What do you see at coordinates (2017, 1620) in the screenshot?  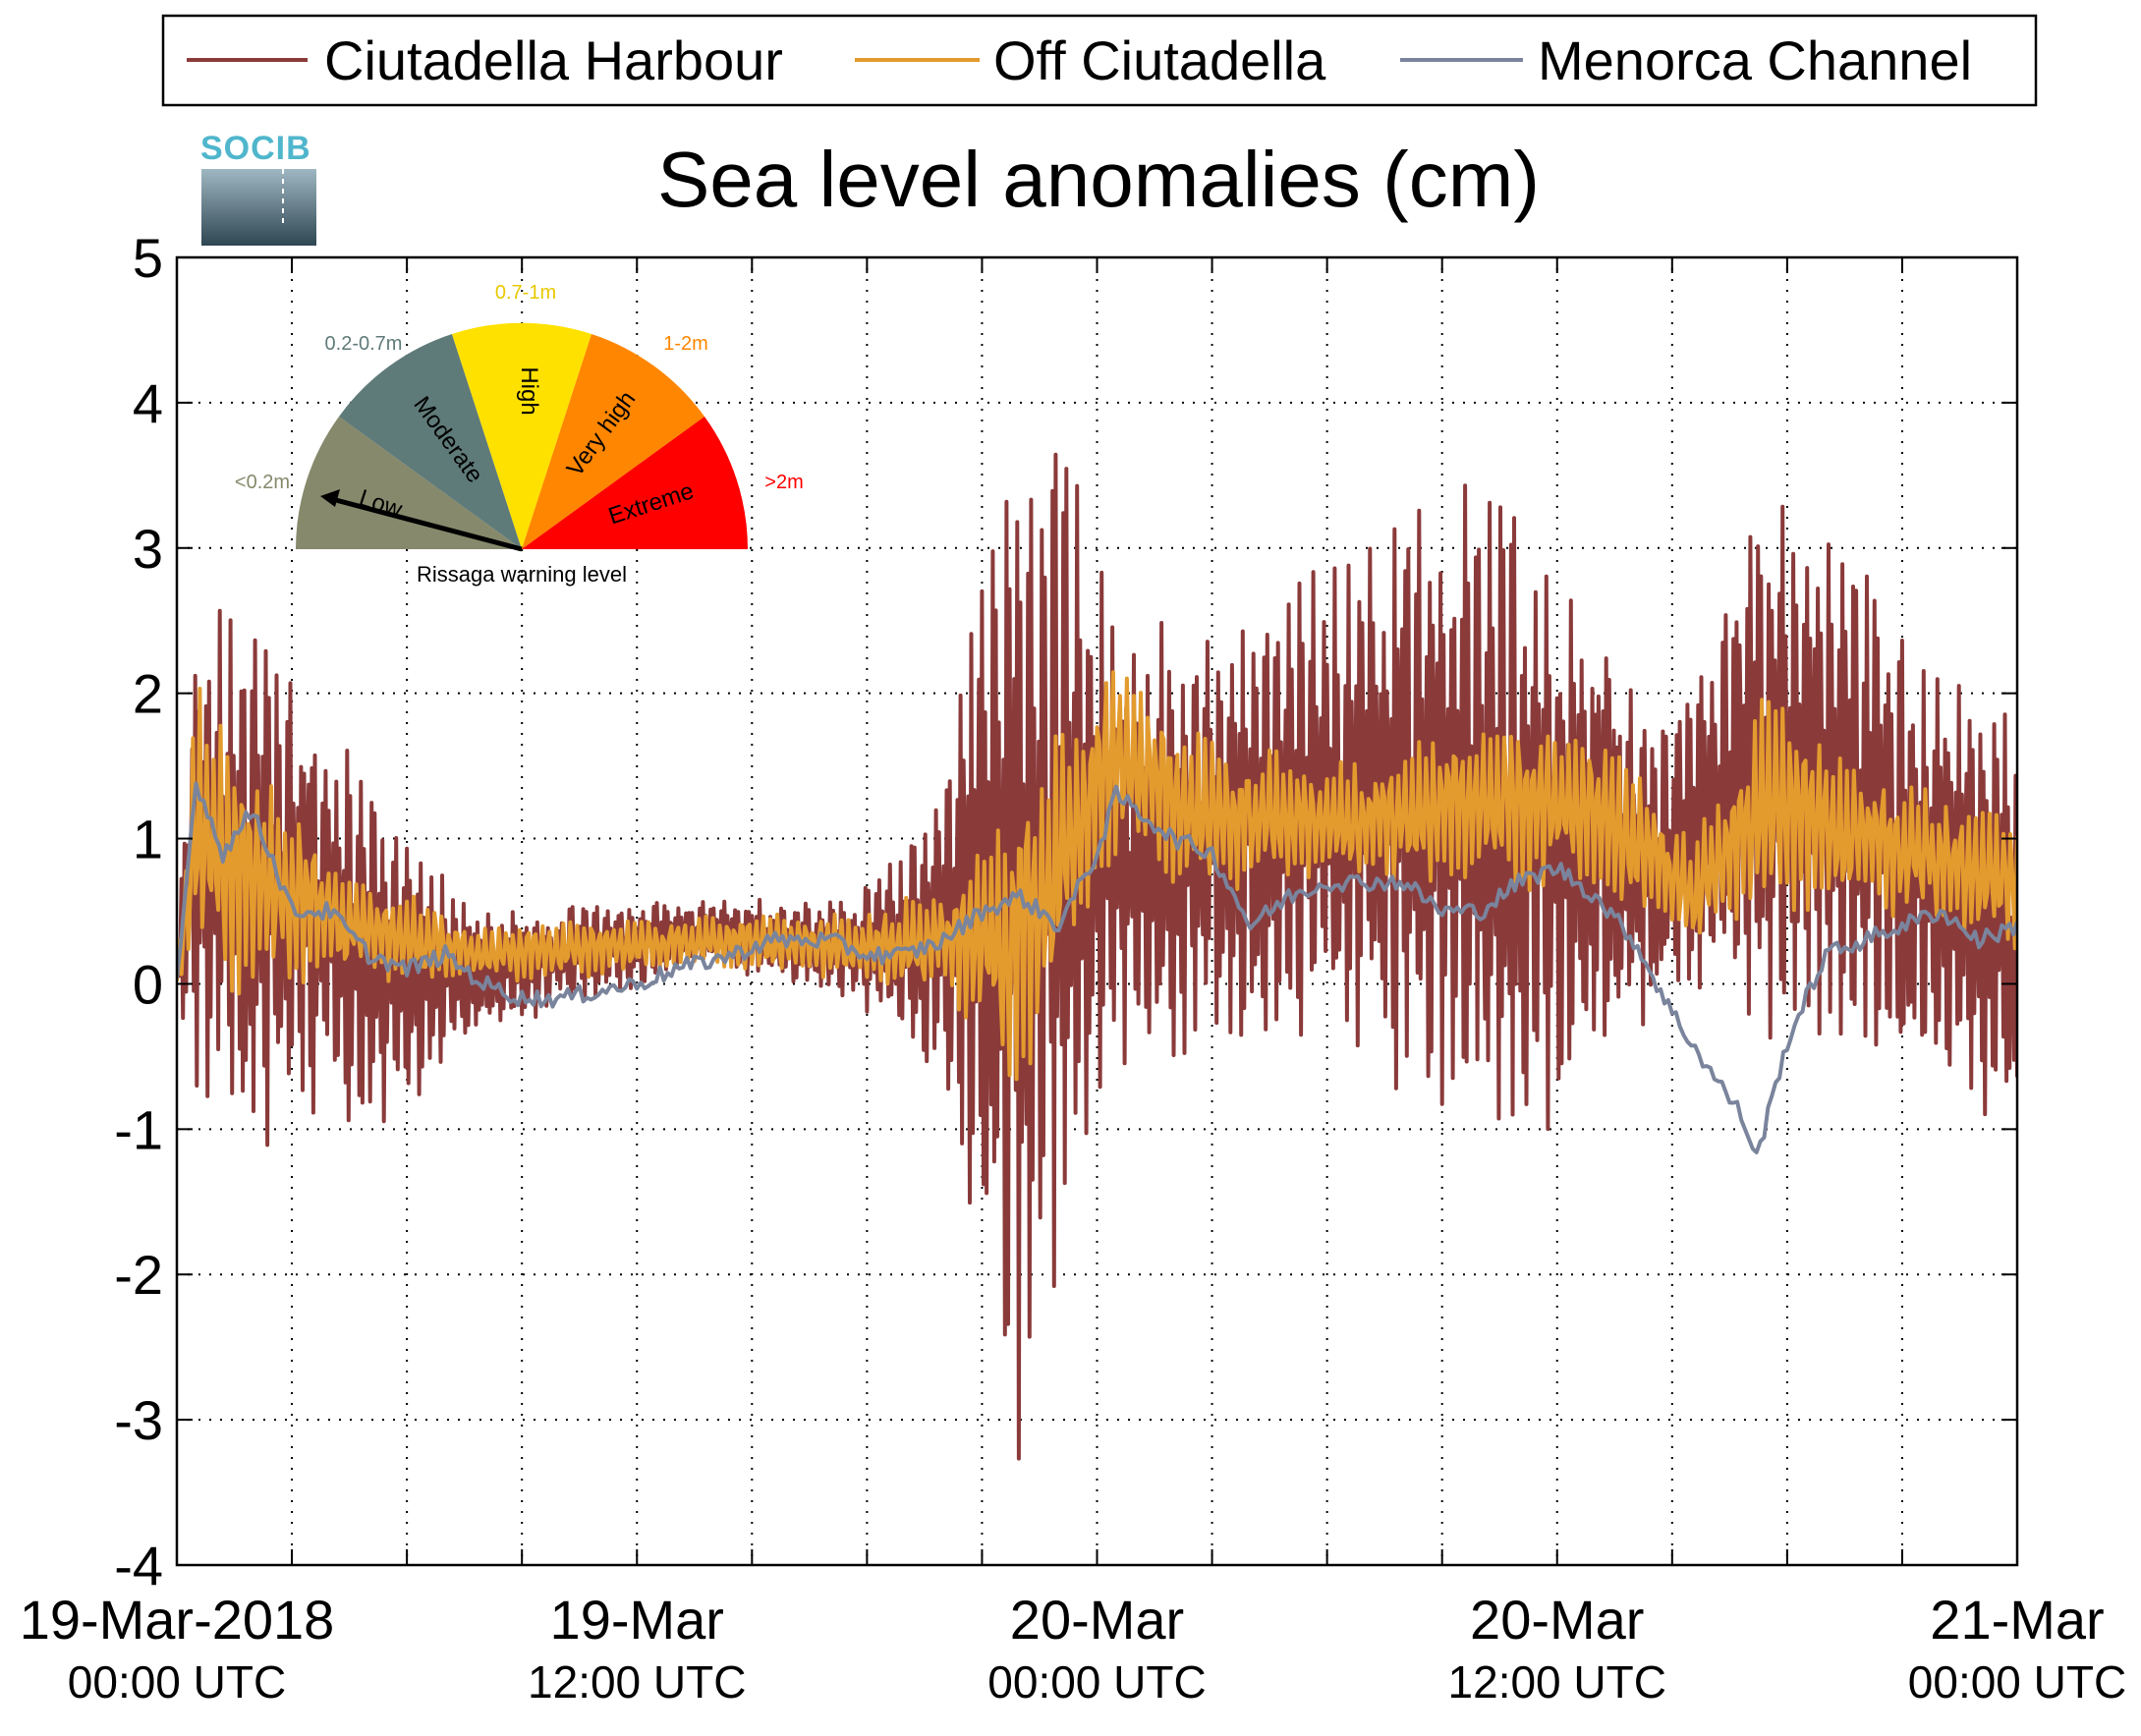 I see `x-tick-label-date: 21-Mar` at bounding box center [2017, 1620].